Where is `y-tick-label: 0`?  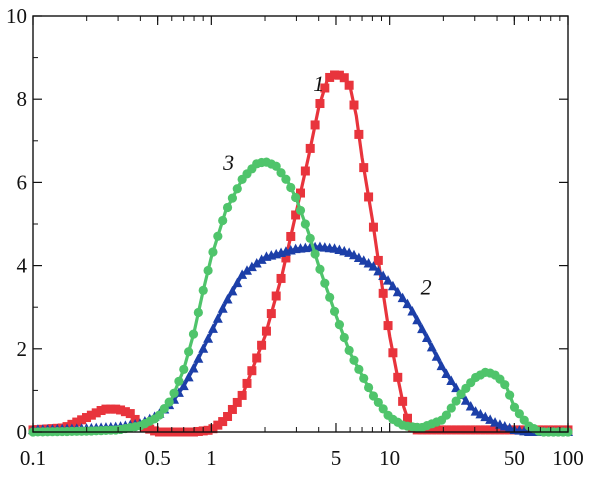 y-tick-label: 0 is located at coordinates (22, 432).